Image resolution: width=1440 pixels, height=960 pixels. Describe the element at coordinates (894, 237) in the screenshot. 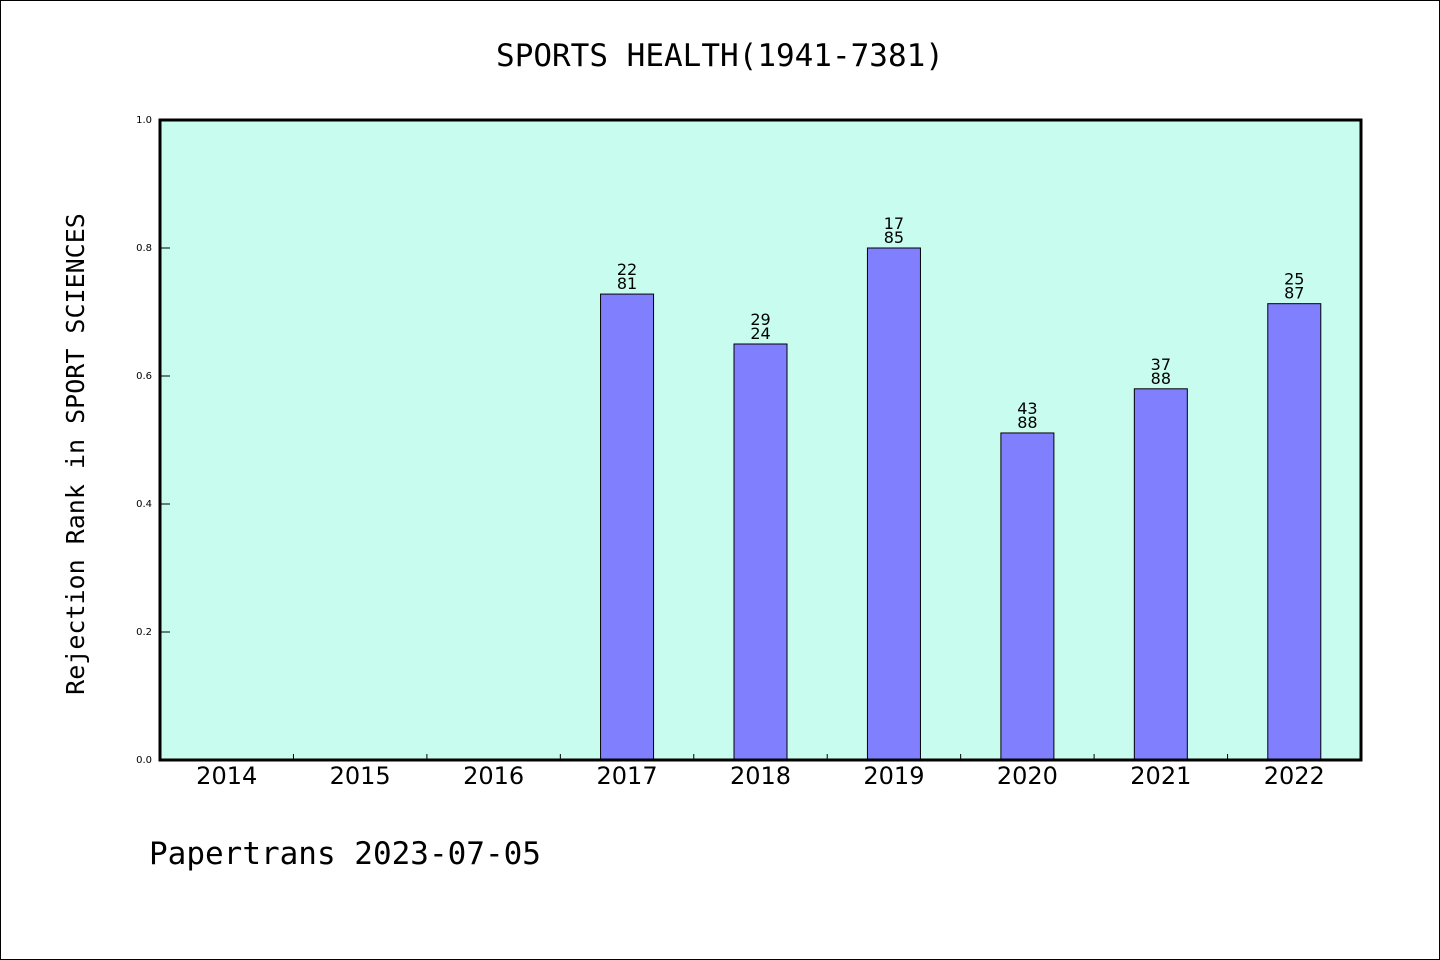

I see `bar-label-bottom: 85` at that location.